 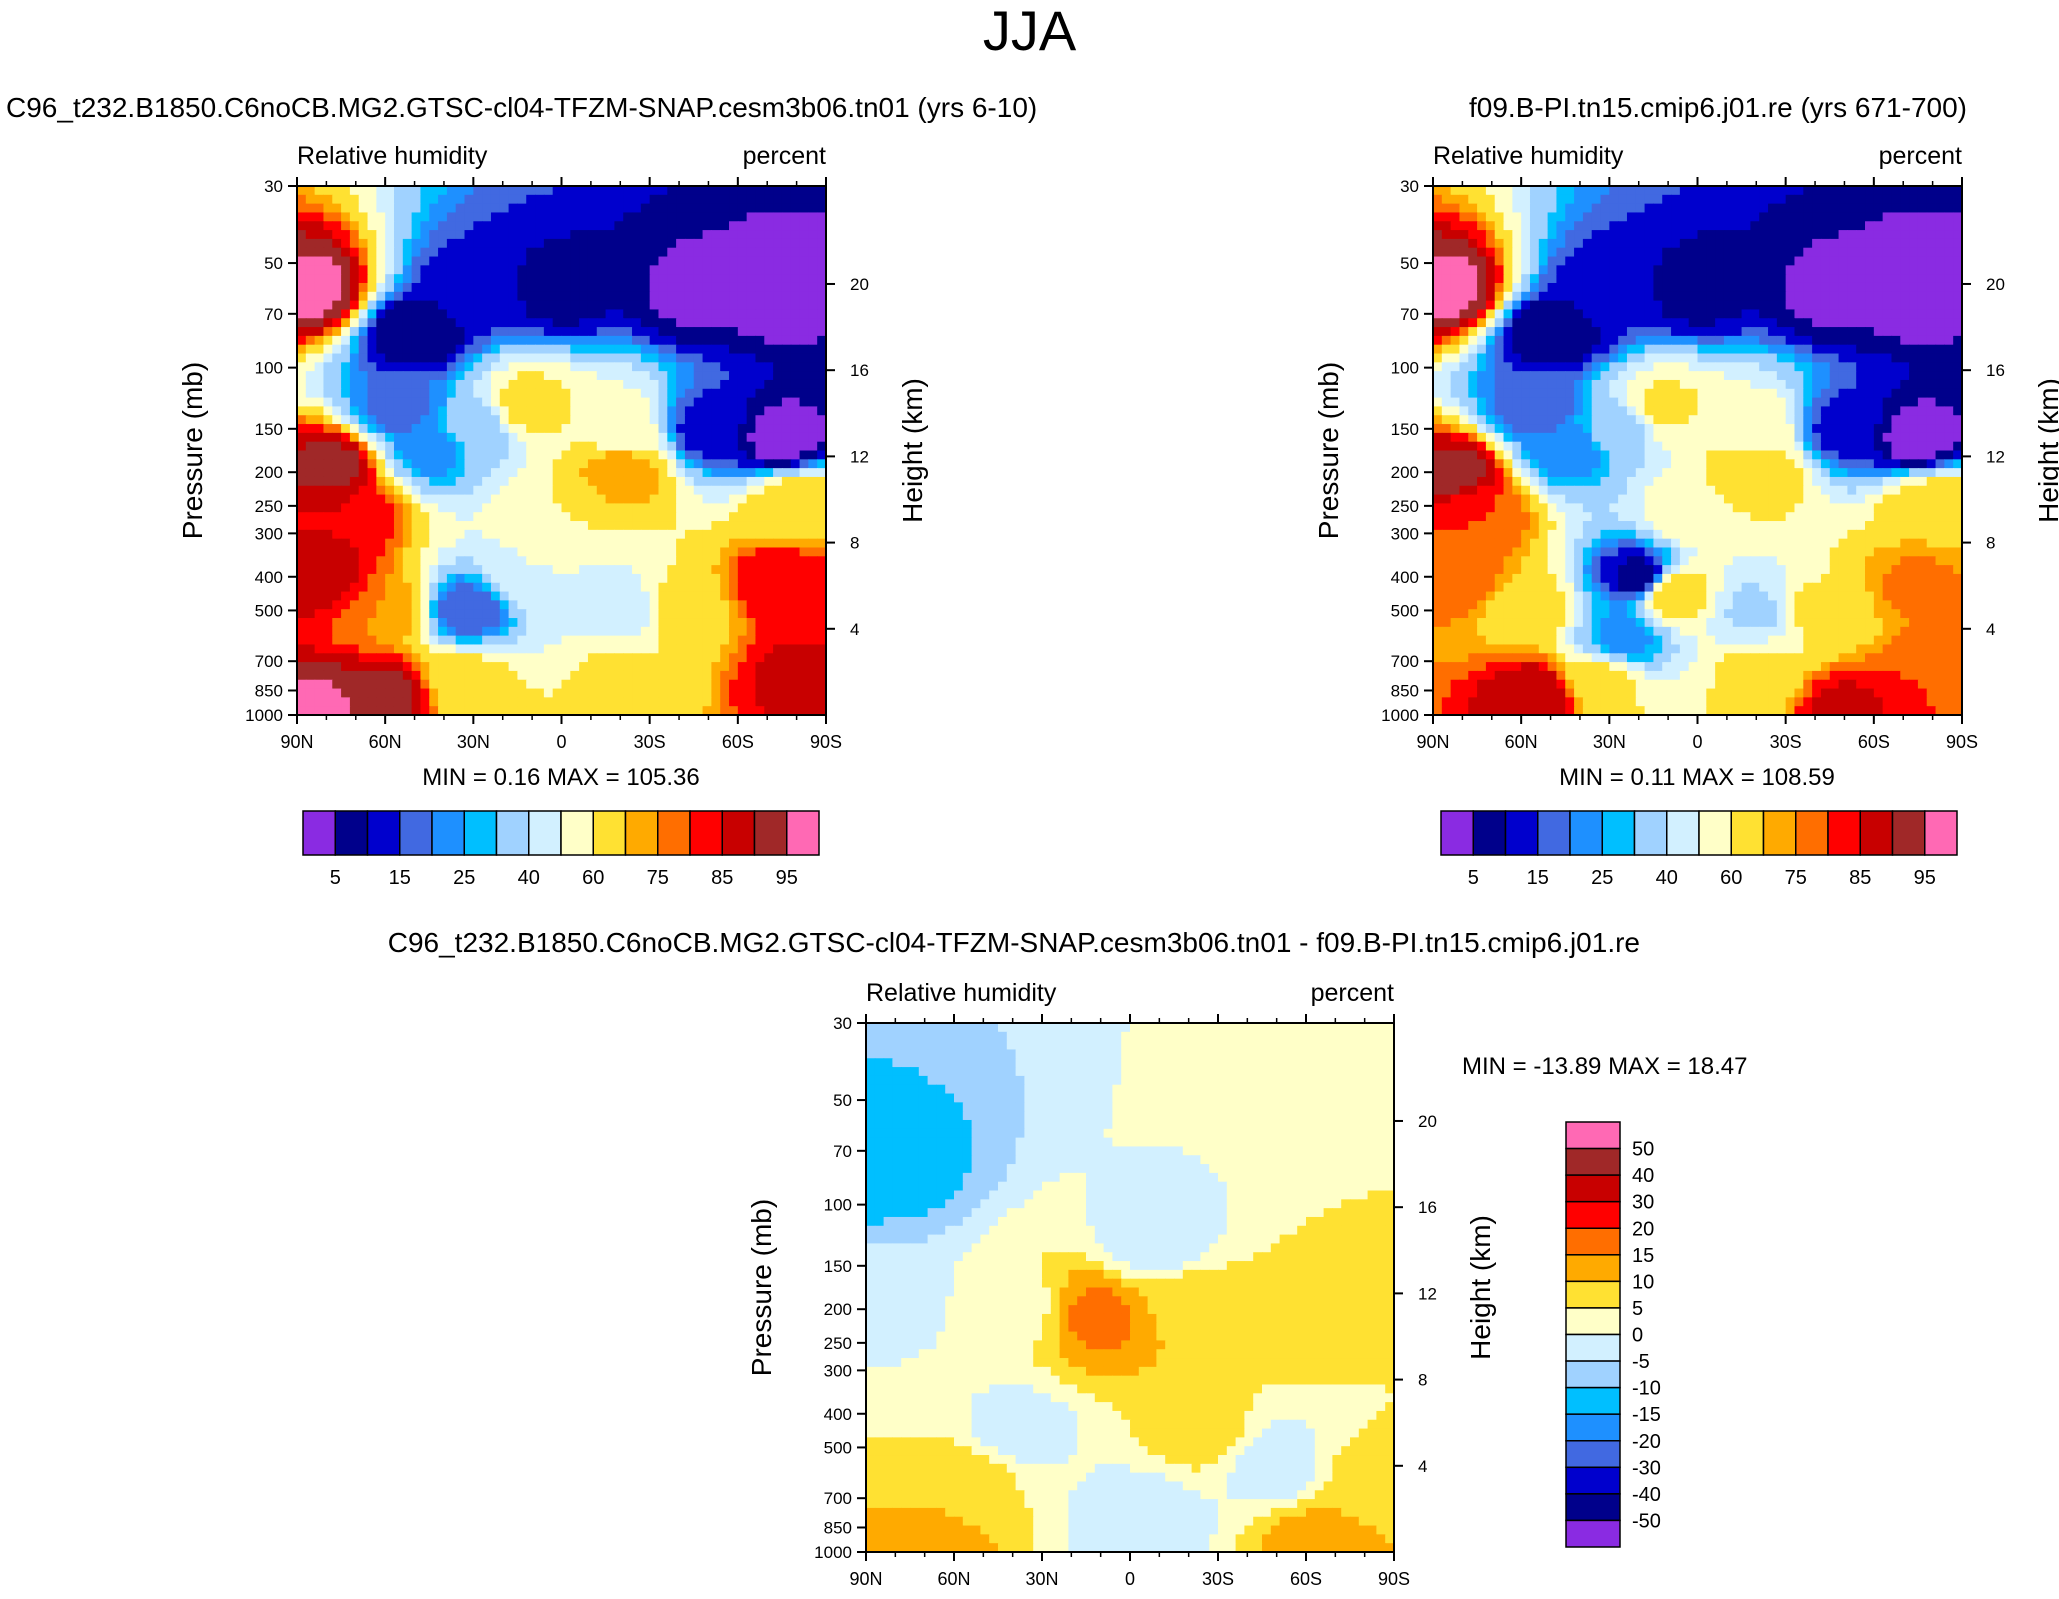 What do you see at coordinates (269, 533) in the screenshot?
I see `y-tick-label: 300` at bounding box center [269, 533].